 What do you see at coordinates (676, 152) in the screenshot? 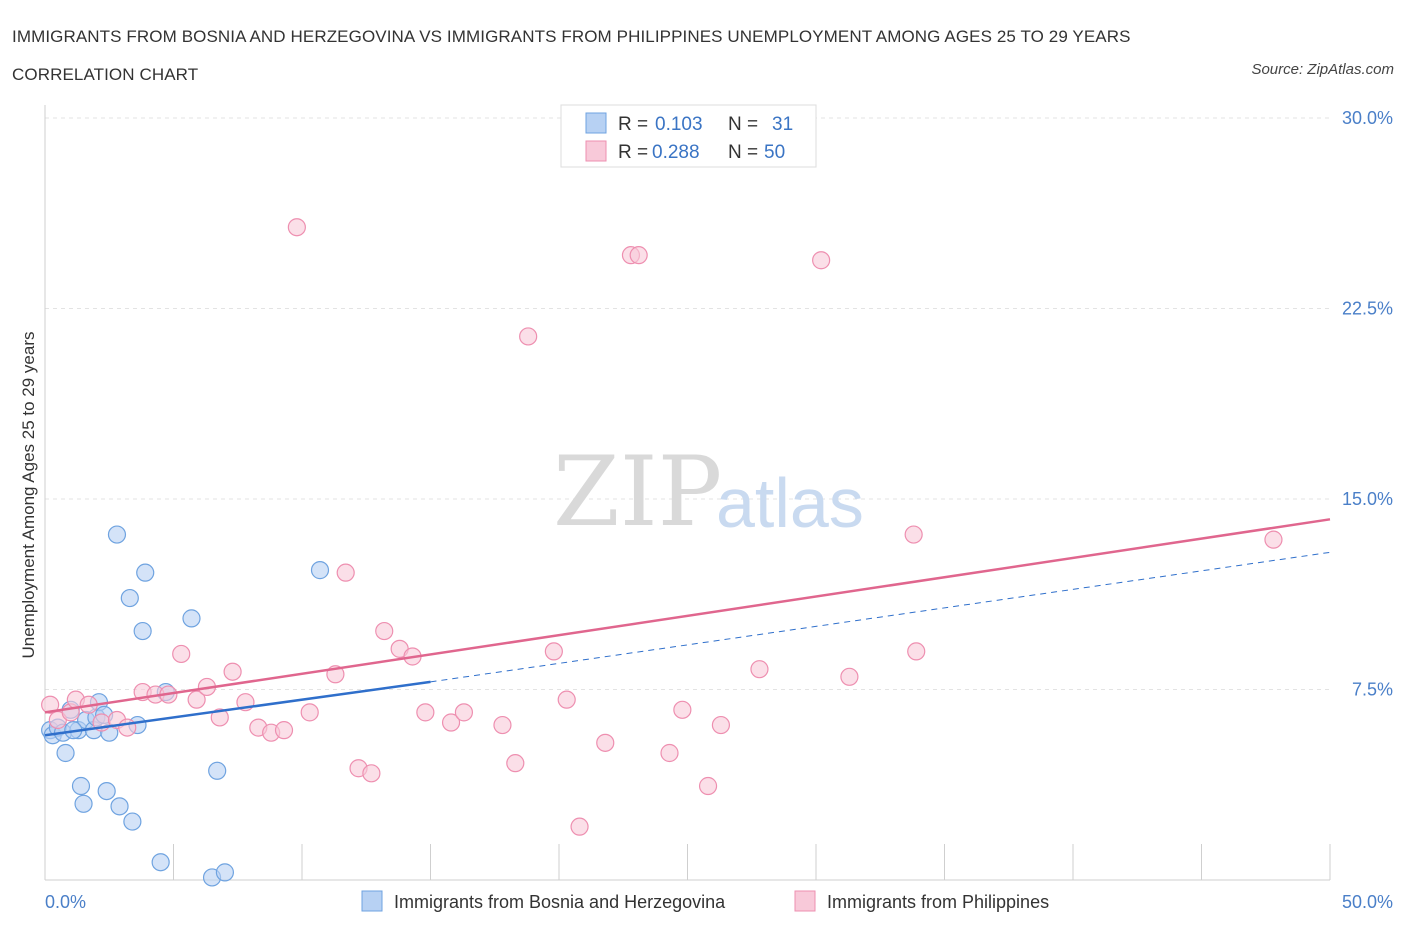
I see `legend-r-value-2: 0.288` at bounding box center [676, 152].